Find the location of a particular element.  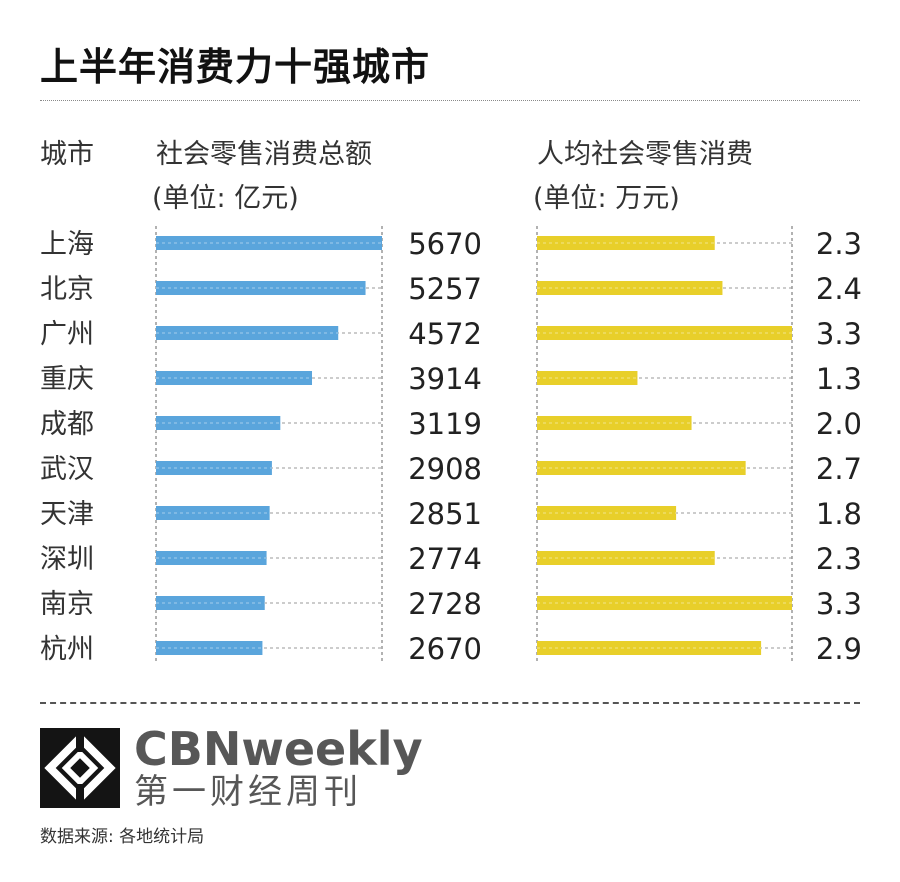

per-capita-value-label: 2.9 is located at coordinates (839, 649).